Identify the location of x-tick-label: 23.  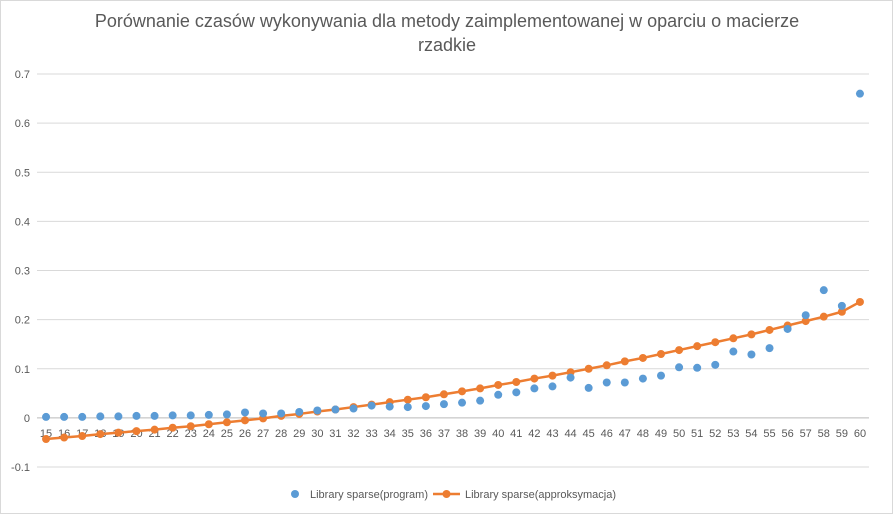
(191, 434).